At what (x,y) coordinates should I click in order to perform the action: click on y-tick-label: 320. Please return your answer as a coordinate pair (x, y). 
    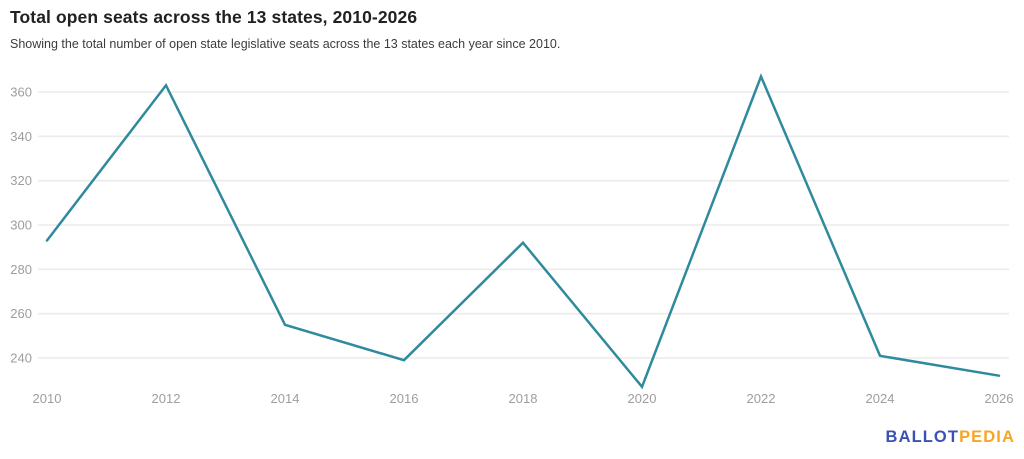
    Looking at the image, I should click on (21, 180).